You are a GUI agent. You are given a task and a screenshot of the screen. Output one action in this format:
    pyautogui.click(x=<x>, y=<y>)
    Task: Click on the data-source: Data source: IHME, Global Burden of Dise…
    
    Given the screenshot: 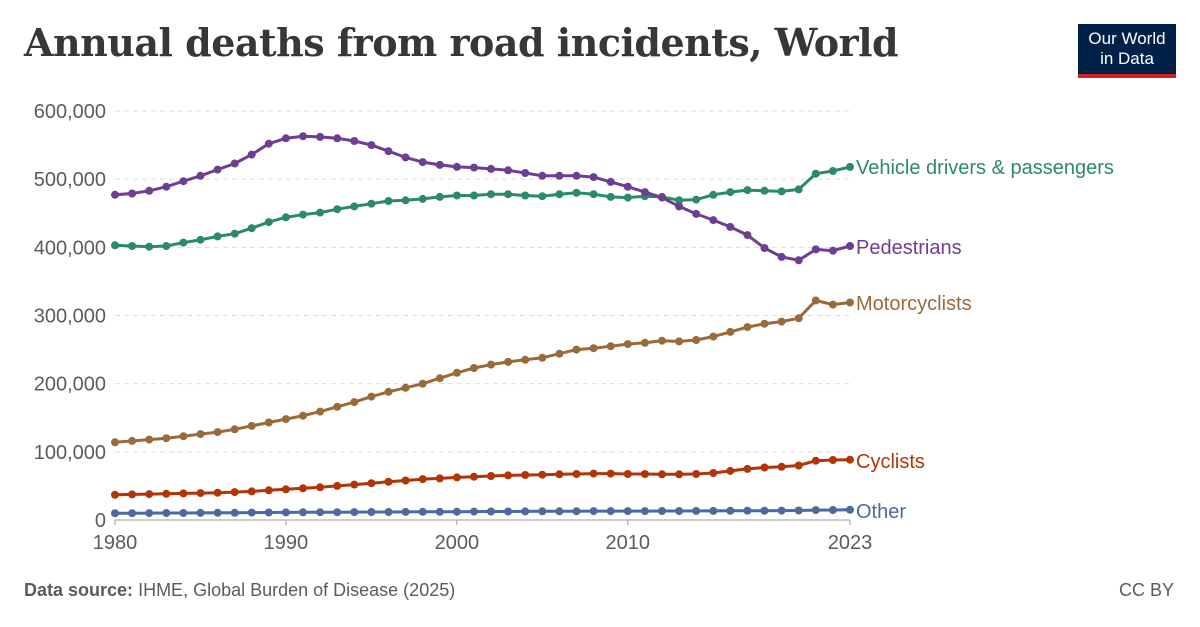 What is the action you would take?
    pyautogui.click(x=239, y=590)
    